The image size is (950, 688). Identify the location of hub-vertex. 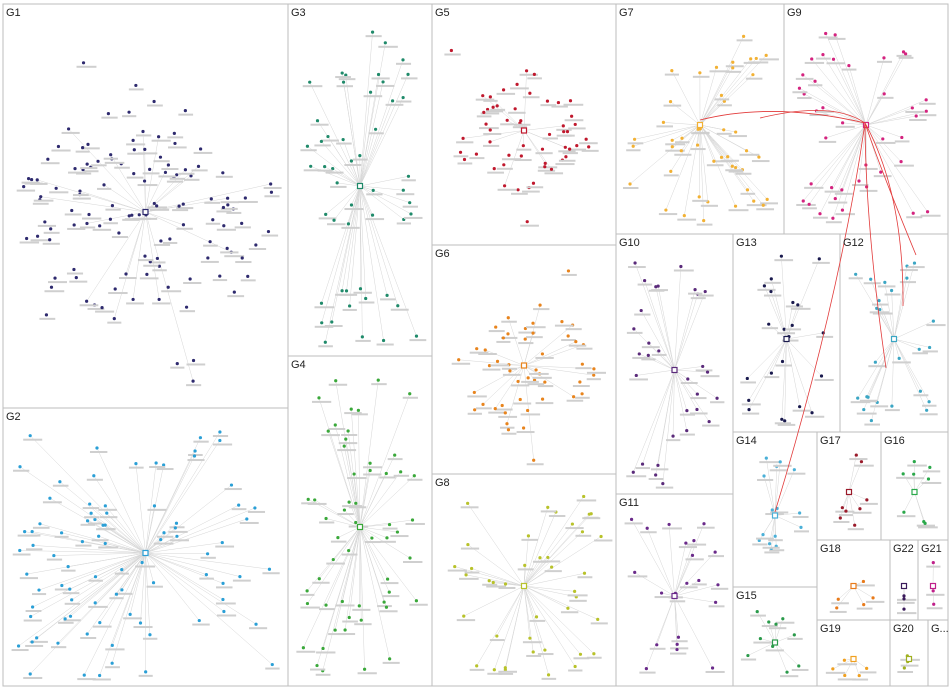
(674, 596).